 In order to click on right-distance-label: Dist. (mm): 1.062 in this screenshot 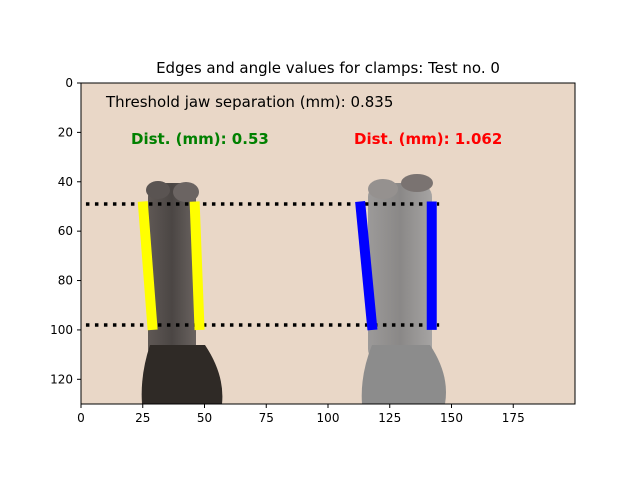, I will do `click(428, 139)`.